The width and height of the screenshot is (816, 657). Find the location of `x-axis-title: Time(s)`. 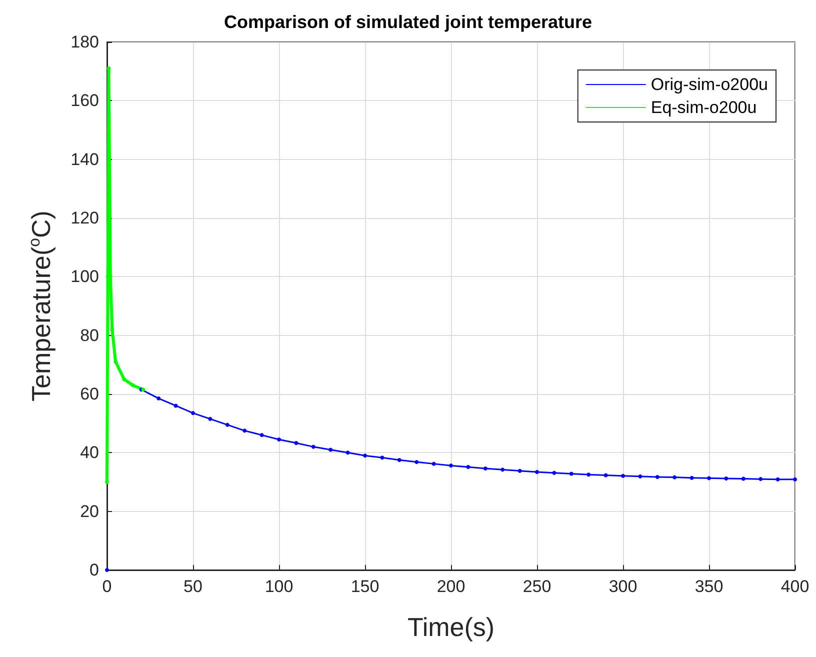

x-axis-title: Time(s) is located at coordinates (451, 627).